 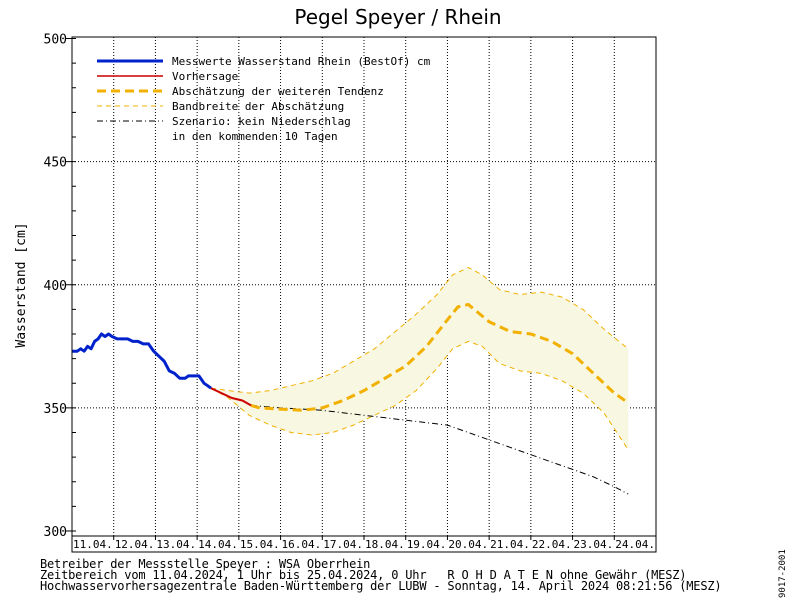 I want to click on y-tick-label: 300, so click(x=55, y=532).